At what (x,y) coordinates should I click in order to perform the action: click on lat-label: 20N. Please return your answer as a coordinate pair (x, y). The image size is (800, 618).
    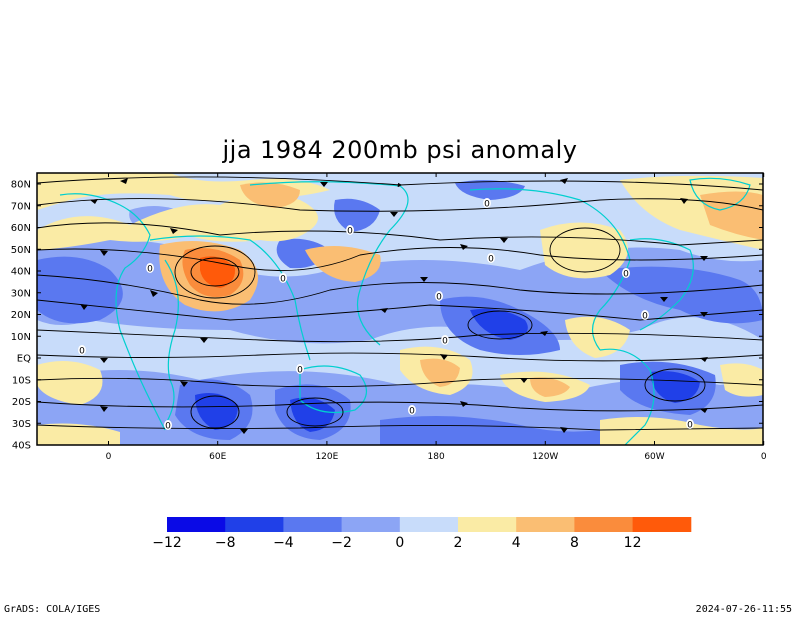
    Looking at the image, I should click on (21, 315).